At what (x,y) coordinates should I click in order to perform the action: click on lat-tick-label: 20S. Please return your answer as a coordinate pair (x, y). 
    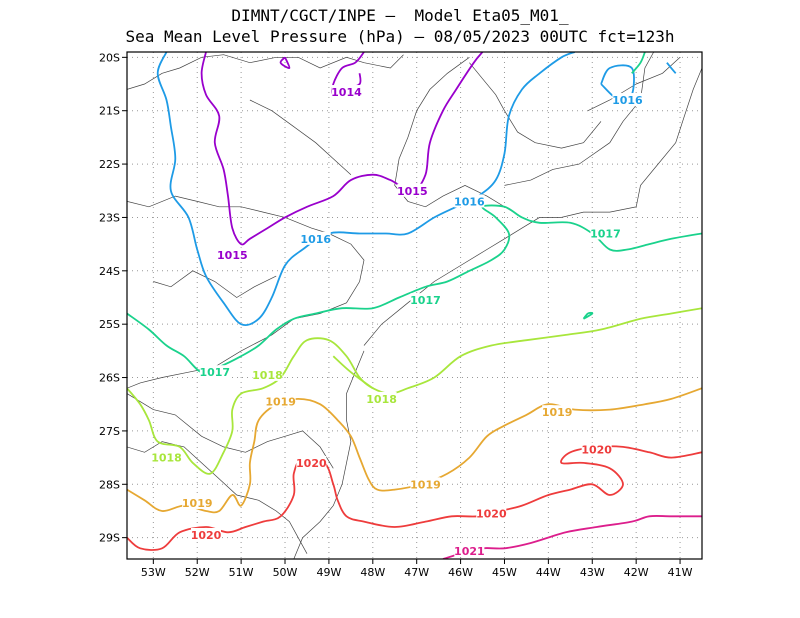
    Looking at the image, I should click on (109, 57).